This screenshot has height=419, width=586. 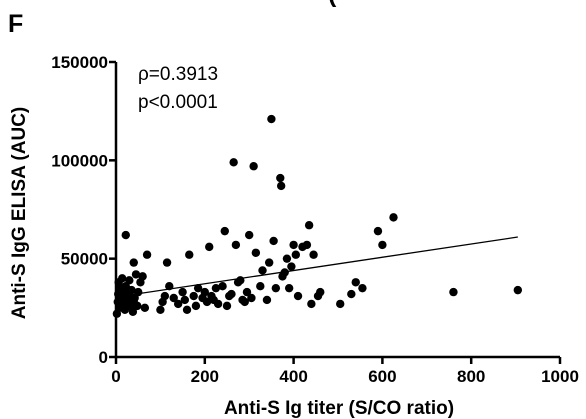 What do you see at coordinates (205, 376) in the screenshot?
I see `x-tick-label: 200` at bounding box center [205, 376].